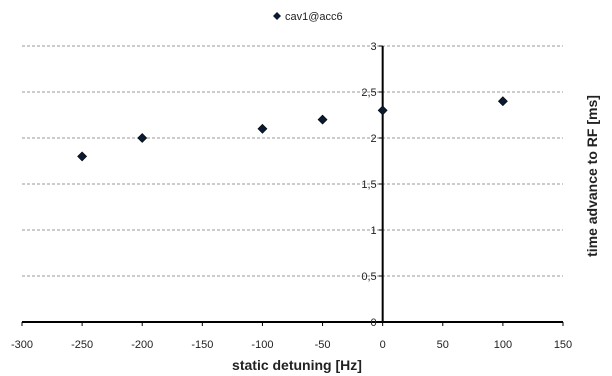  What do you see at coordinates (368, 277) in the screenshot?
I see `y-tick-label: 0,5` at bounding box center [368, 277].